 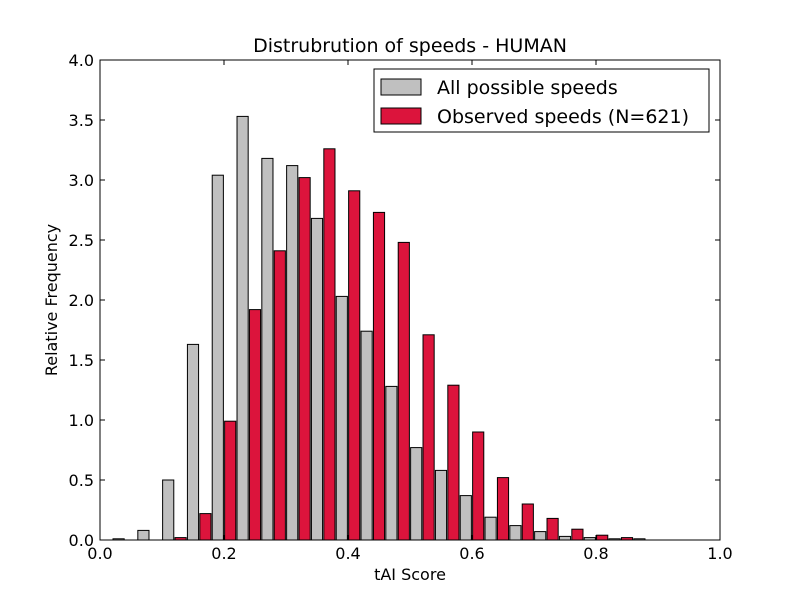 What do you see at coordinates (81, 60) in the screenshot?
I see `y-tick-label-8: 4.0` at bounding box center [81, 60].